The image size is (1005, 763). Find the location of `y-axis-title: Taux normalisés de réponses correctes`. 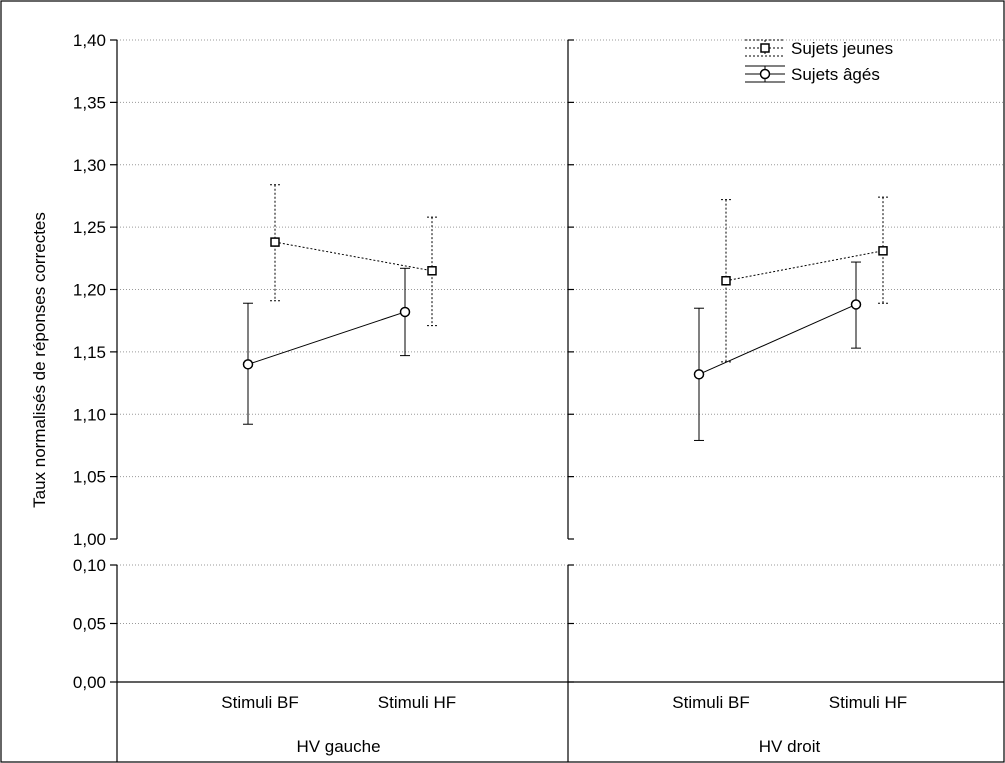

y-axis-title: Taux normalisés de réponses correctes is located at coordinates (39, 360).